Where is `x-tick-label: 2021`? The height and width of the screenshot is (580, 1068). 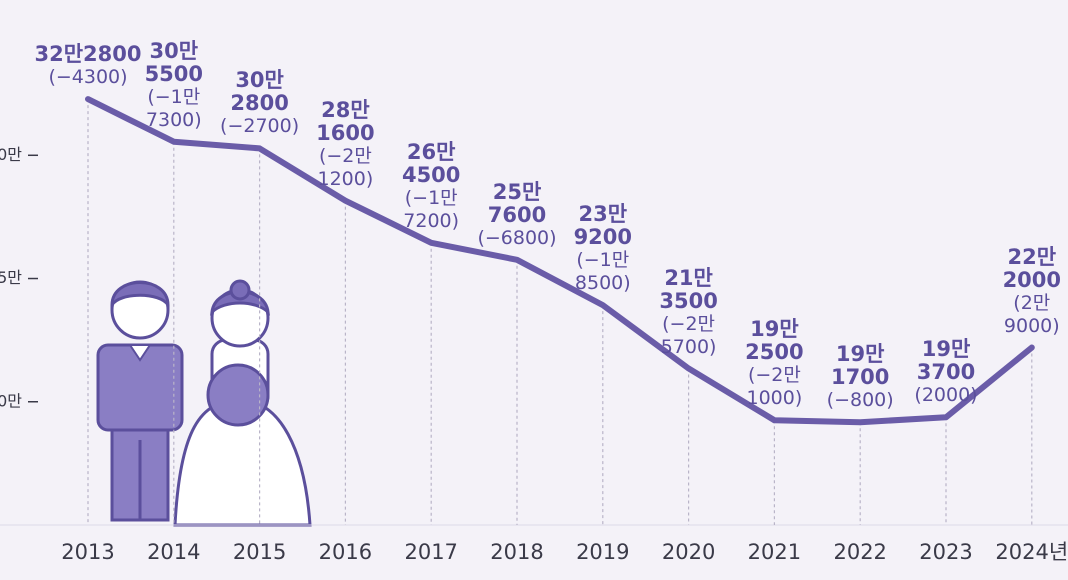
x-tick-label: 2021 is located at coordinates (774, 552).